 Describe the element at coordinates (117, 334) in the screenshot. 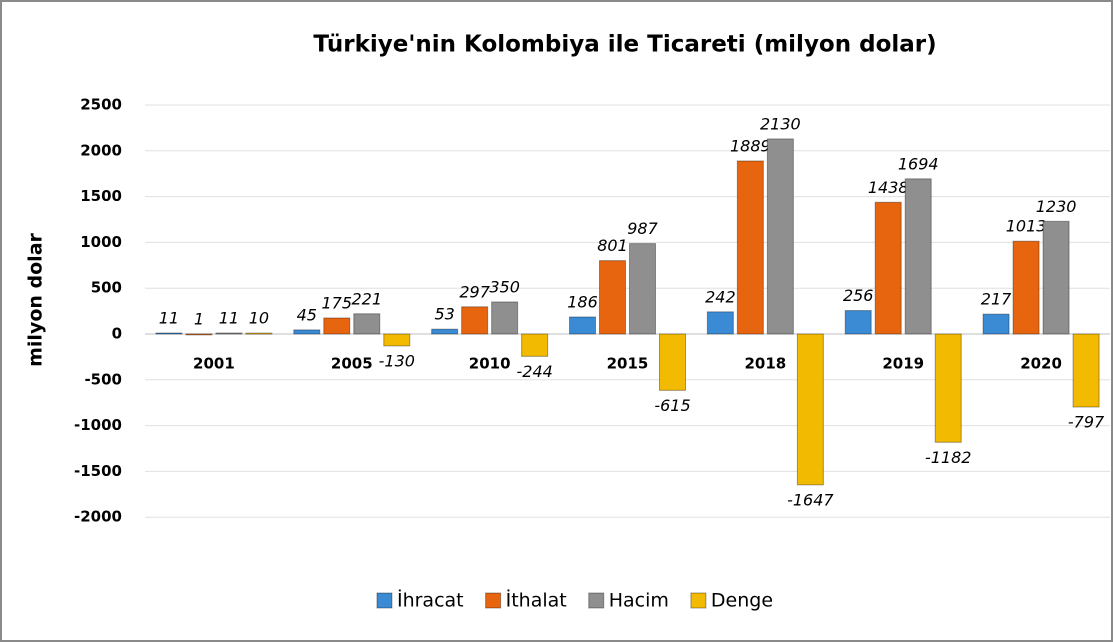

I see `y-tick-label: 0` at that location.